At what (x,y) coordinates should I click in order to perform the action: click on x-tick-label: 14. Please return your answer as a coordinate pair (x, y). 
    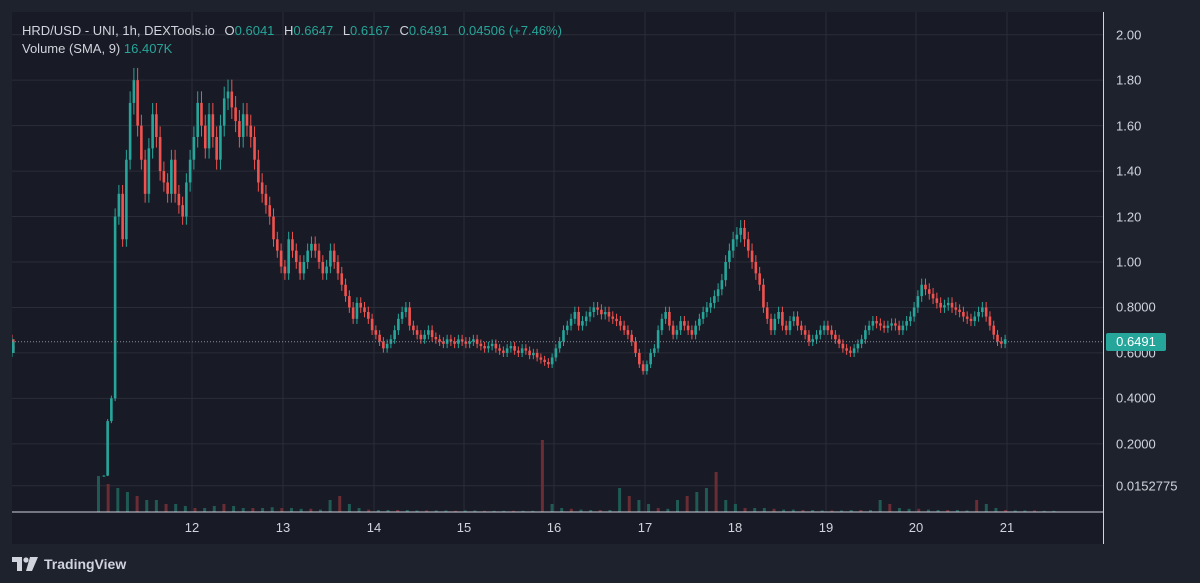
    Looking at the image, I should click on (374, 527).